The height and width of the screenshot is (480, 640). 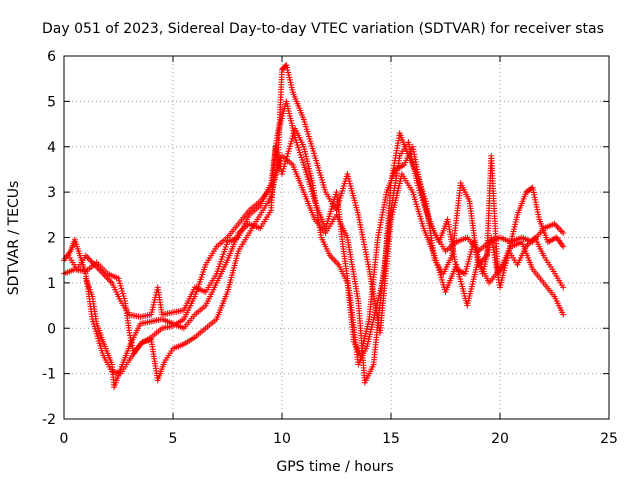 I want to click on y-tick-label: 2, so click(x=51, y=239).